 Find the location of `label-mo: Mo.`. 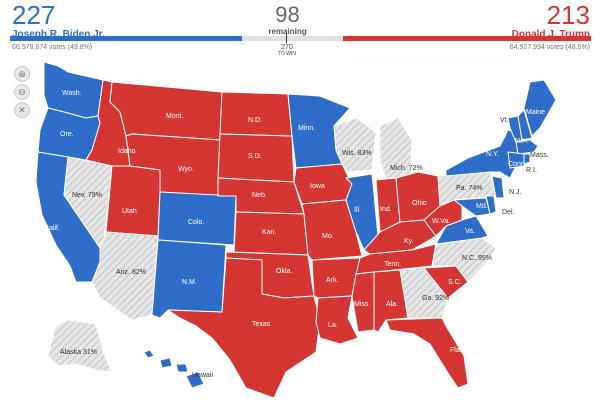

label-mo: Mo. is located at coordinates (328, 236).